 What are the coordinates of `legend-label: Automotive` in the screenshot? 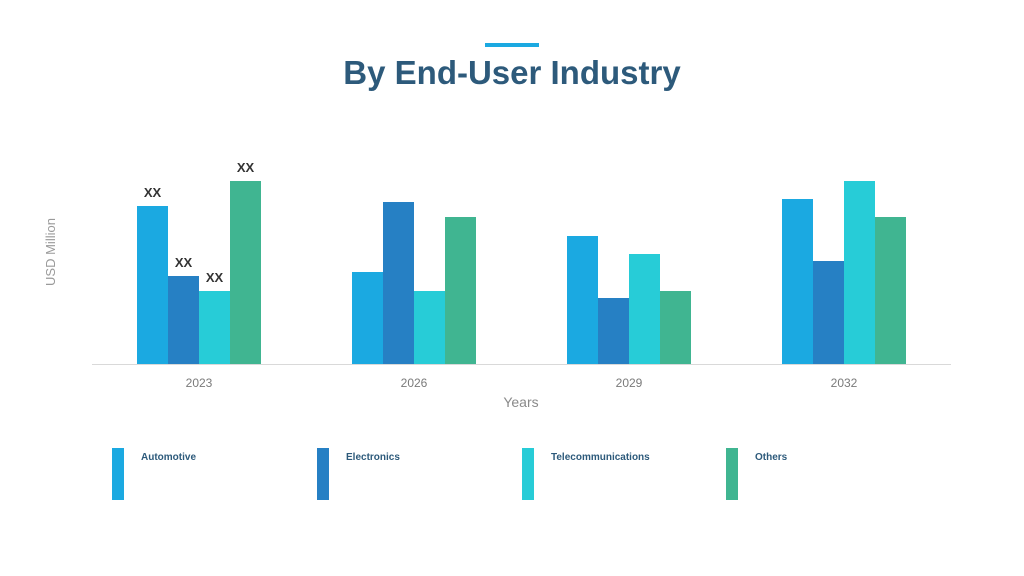 It's located at (168, 457).